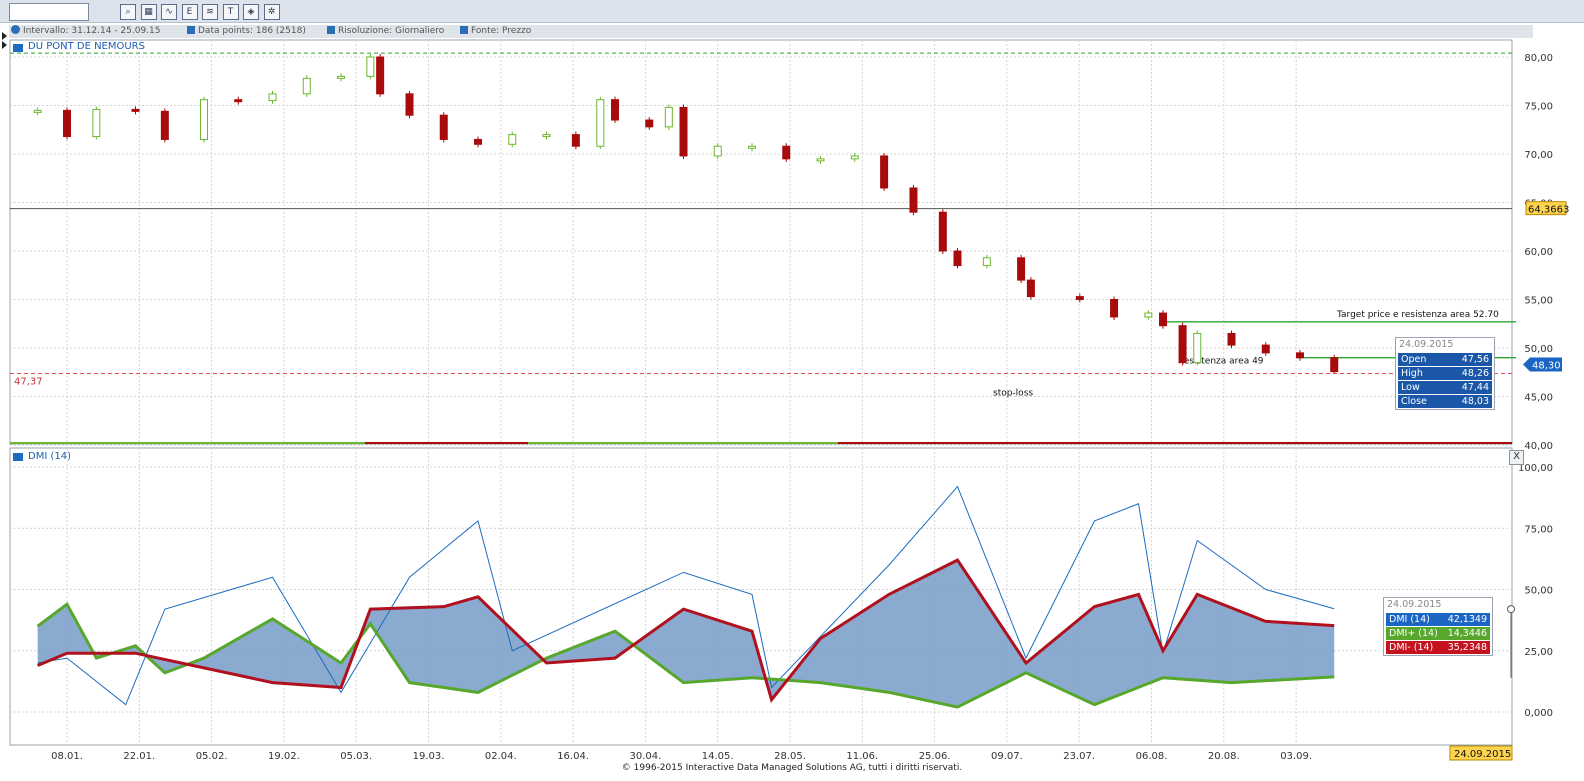  I want to click on x-tick-label: 16.04., so click(573, 756).